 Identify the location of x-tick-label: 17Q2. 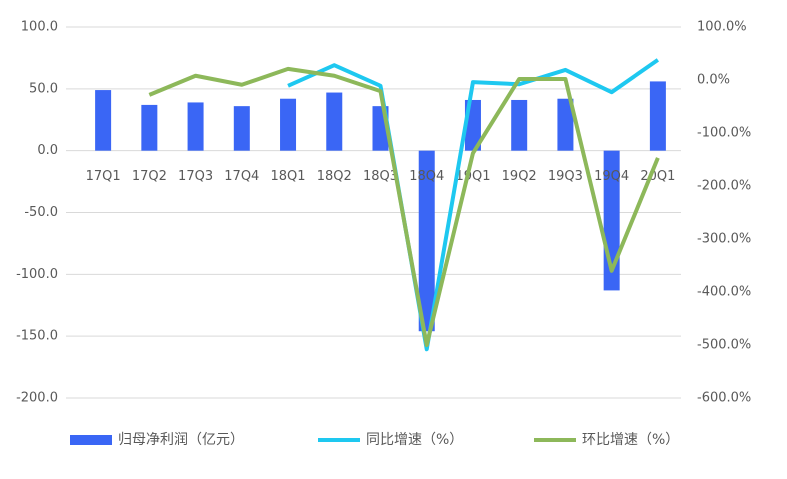
(149, 176).